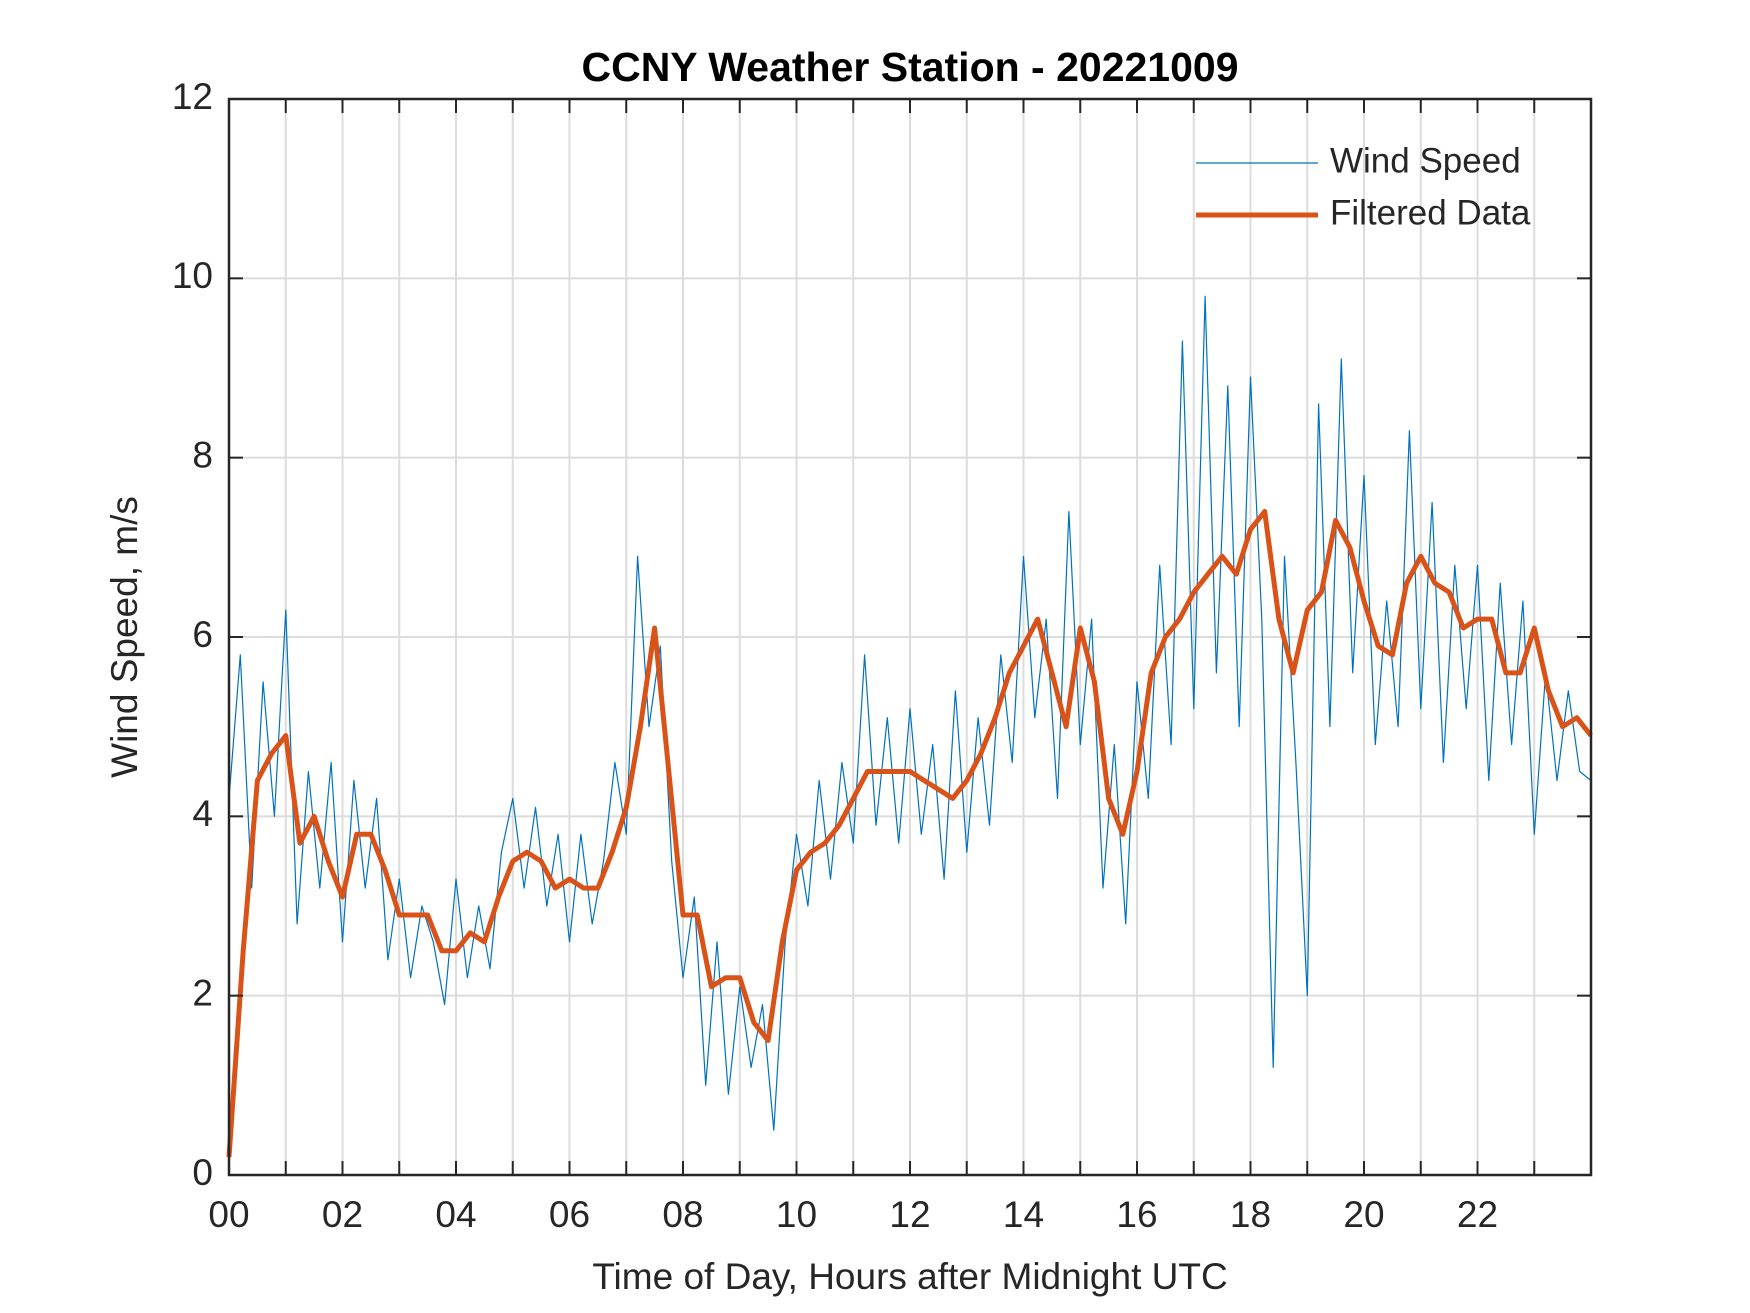 This screenshot has width=1750, height=1313. What do you see at coordinates (192, 96) in the screenshot?
I see `y-tick-label: 12` at bounding box center [192, 96].